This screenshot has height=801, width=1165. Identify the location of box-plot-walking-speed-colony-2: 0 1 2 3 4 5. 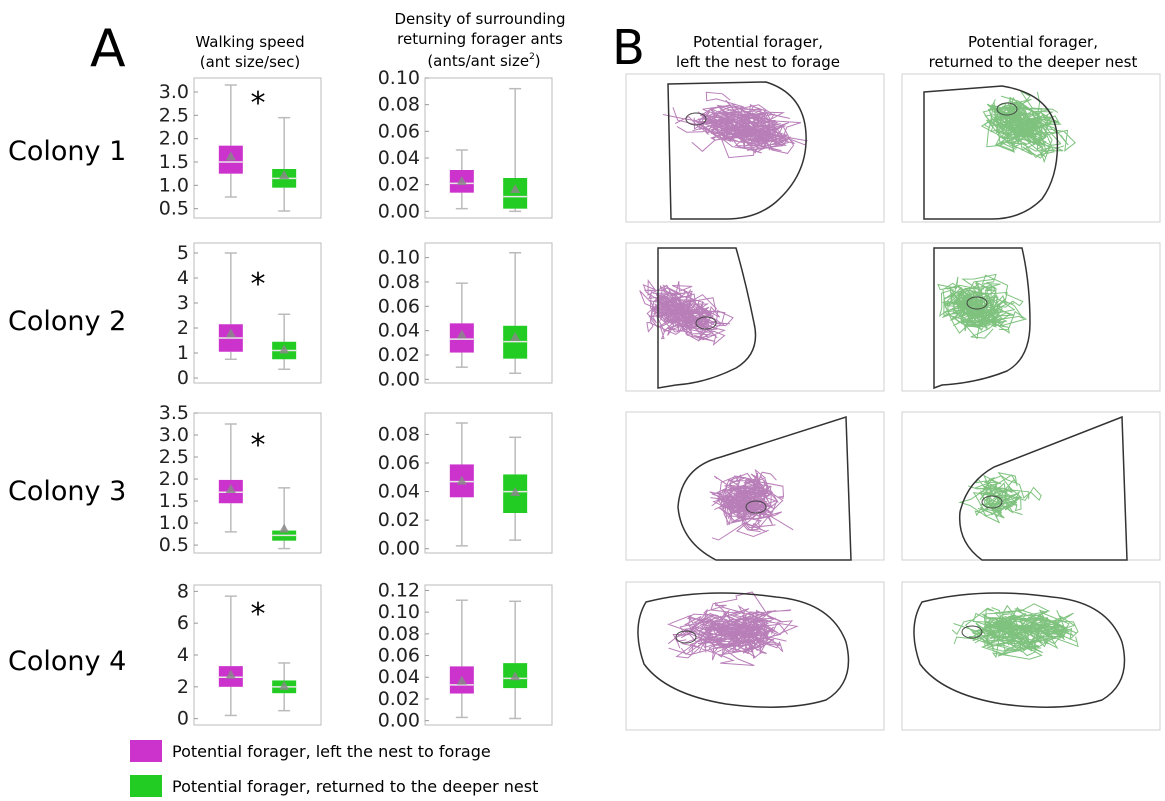
(249, 315).